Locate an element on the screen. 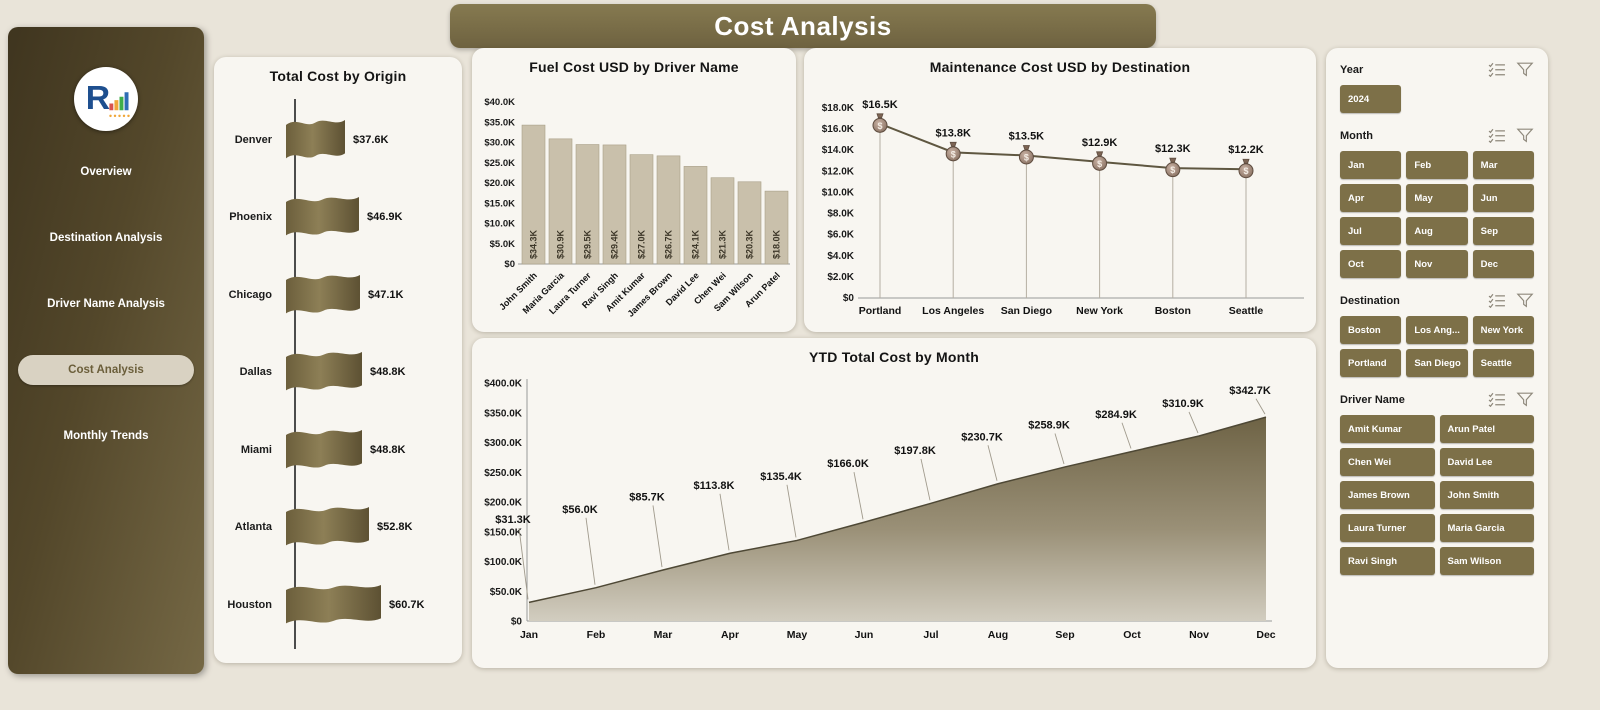 Image resolution: width=1600 pixels, height=710 pixels. origin-value-label: $47.1K is located at coordinates (386, 294).